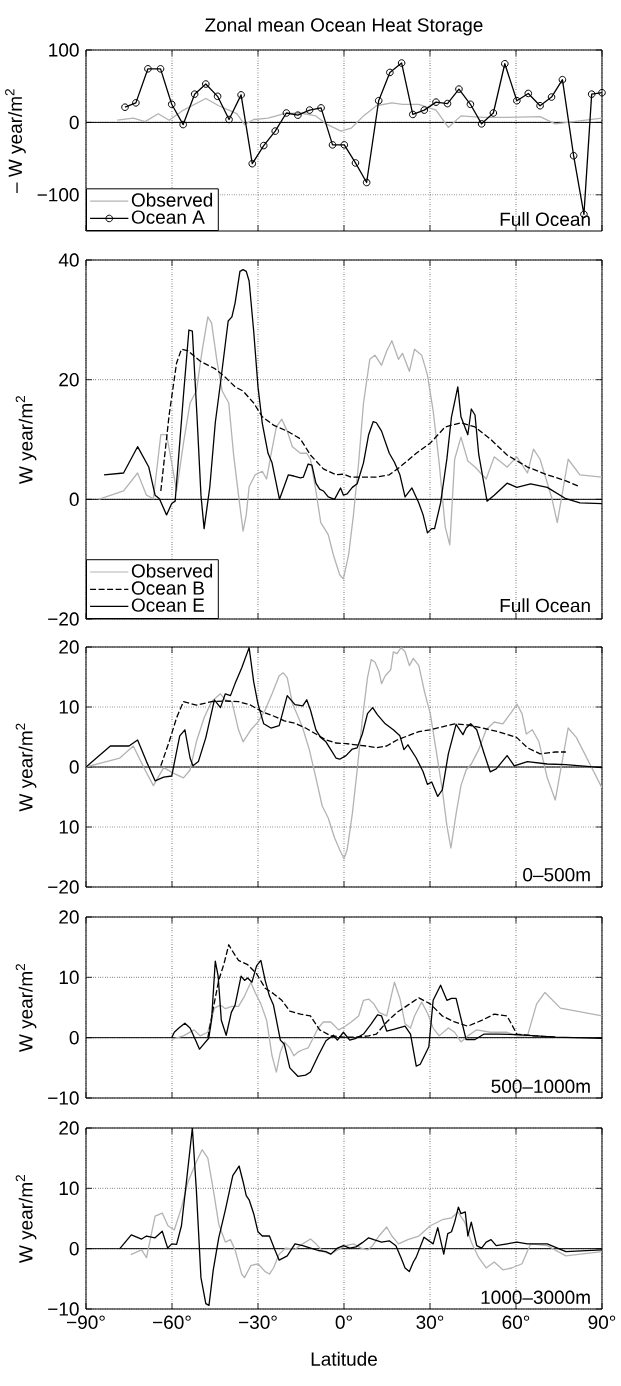 The image size is (621, 1386). What do you see at coordinates (172, 1322) in the screenshot?
I see `x-tick-label: −60°` at bounding box center [172, 1322].